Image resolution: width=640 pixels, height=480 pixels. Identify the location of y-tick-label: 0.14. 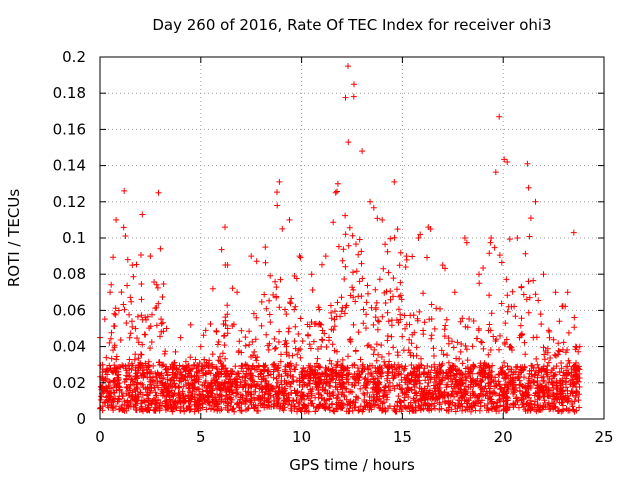
(69, 166).